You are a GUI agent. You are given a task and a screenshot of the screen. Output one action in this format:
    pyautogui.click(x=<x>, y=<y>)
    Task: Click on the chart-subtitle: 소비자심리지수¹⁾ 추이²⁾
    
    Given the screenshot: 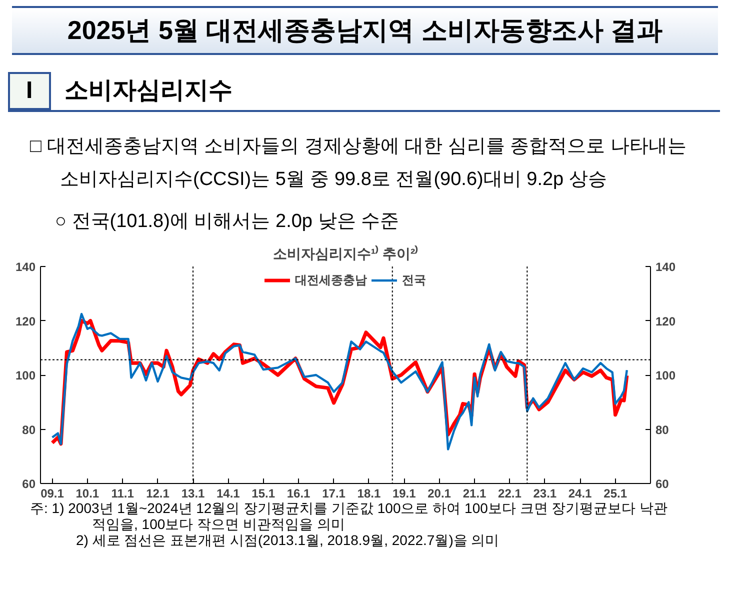 What is the action you would take?
    pyautogui.click(x=345, y=254)
    